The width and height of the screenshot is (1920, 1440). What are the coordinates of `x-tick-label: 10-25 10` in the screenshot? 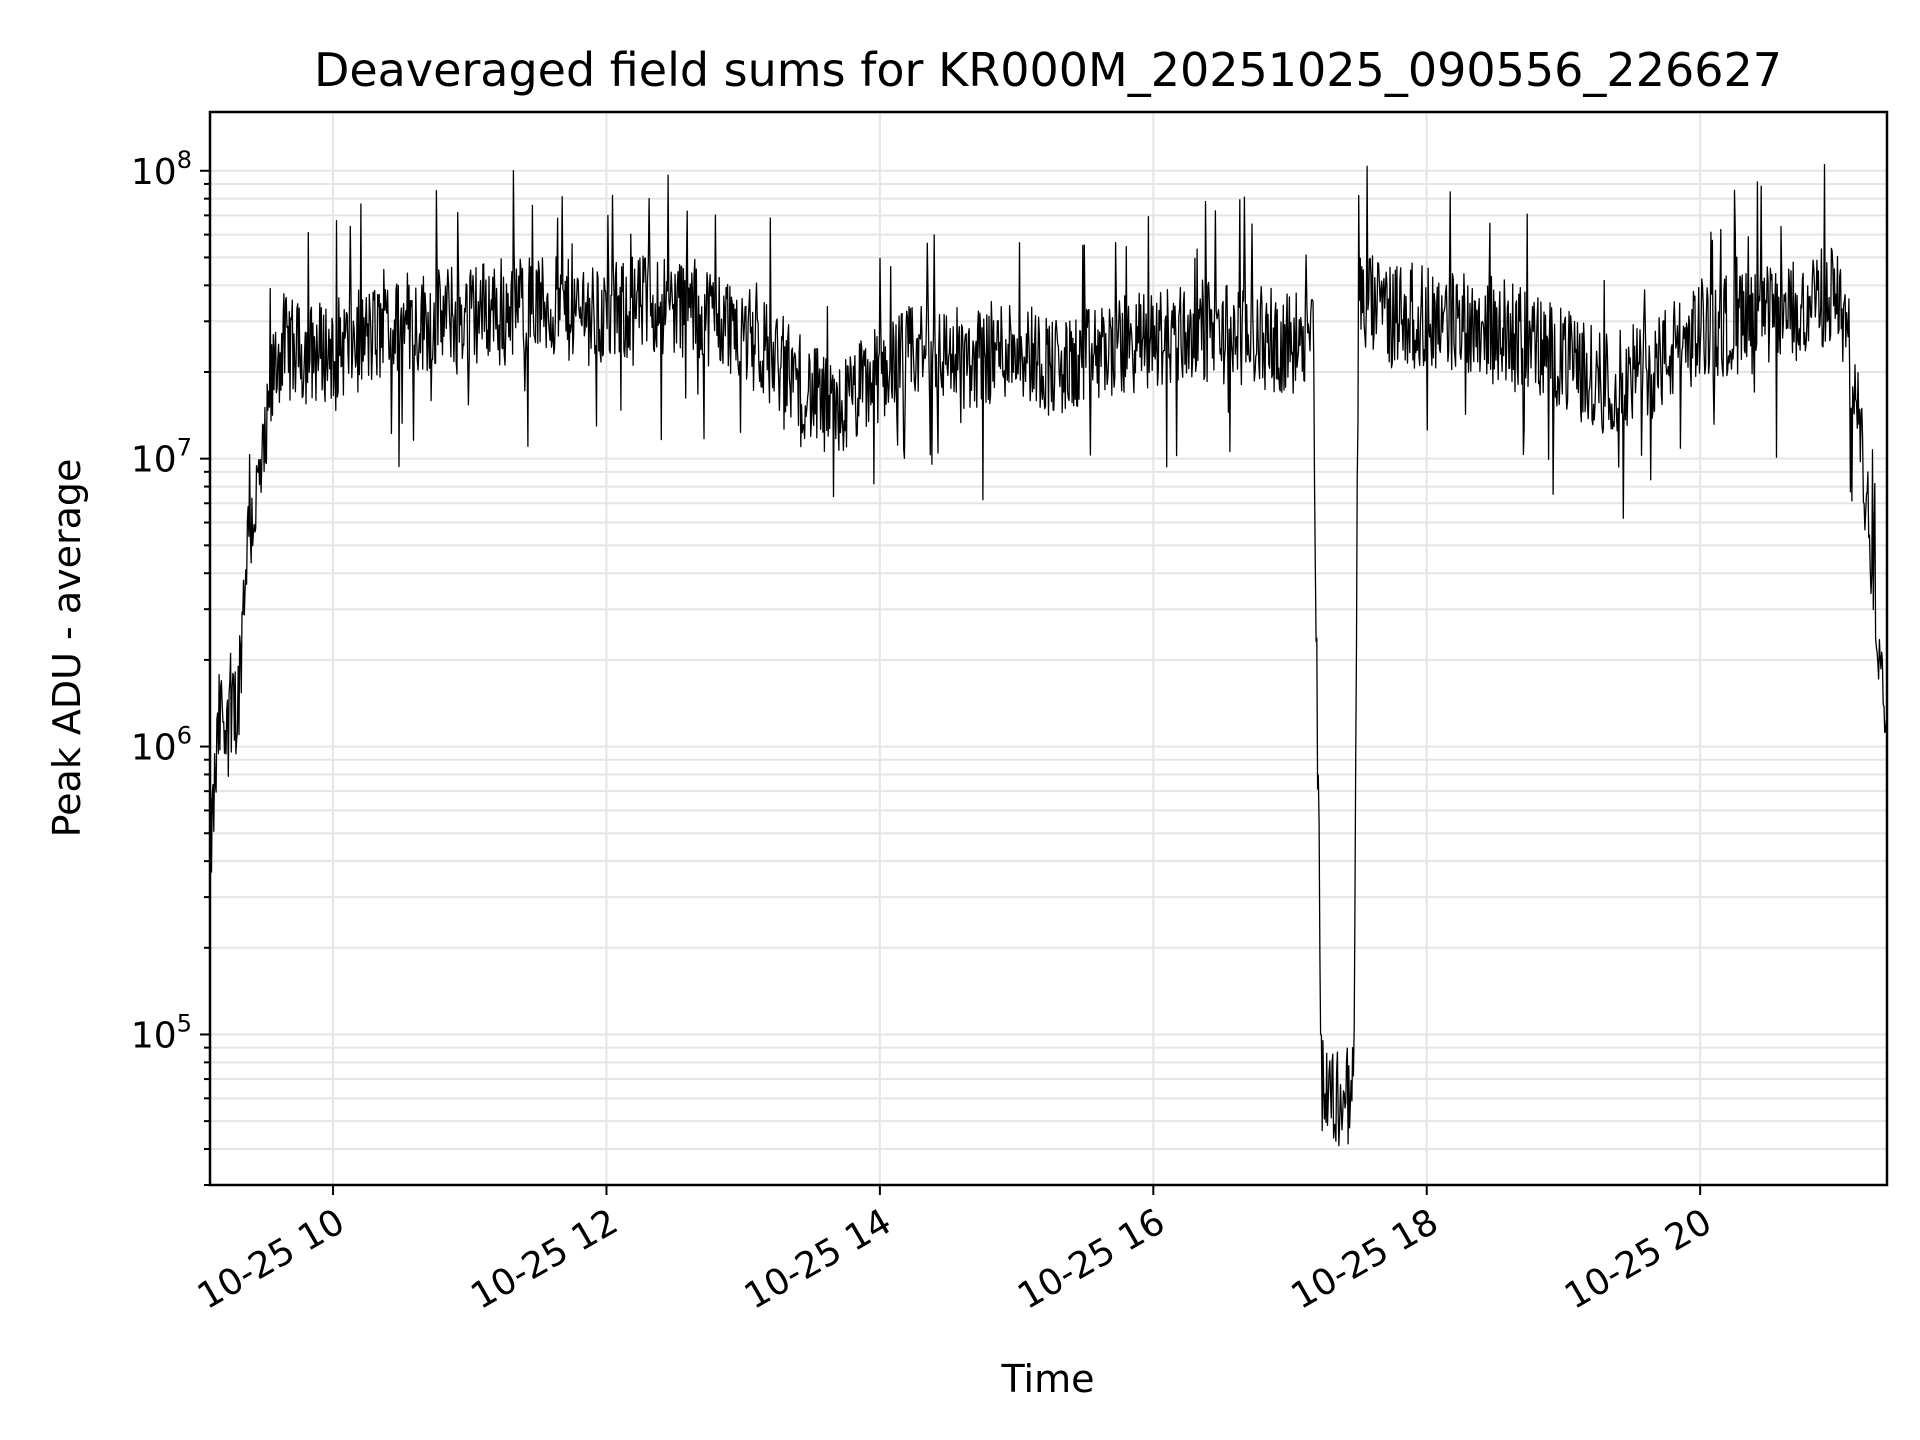 It's located at (271, 1259).